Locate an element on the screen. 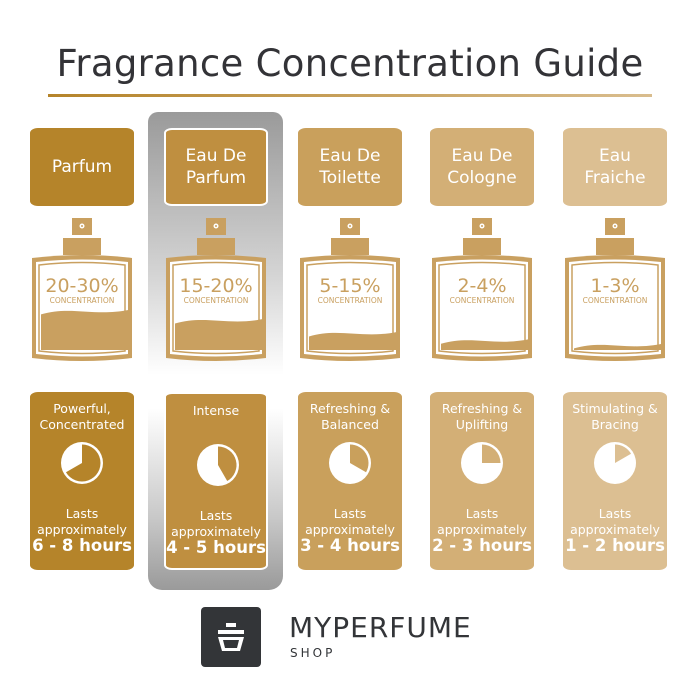  type-name-line1: Parfum is located at coordinates (82, 167).